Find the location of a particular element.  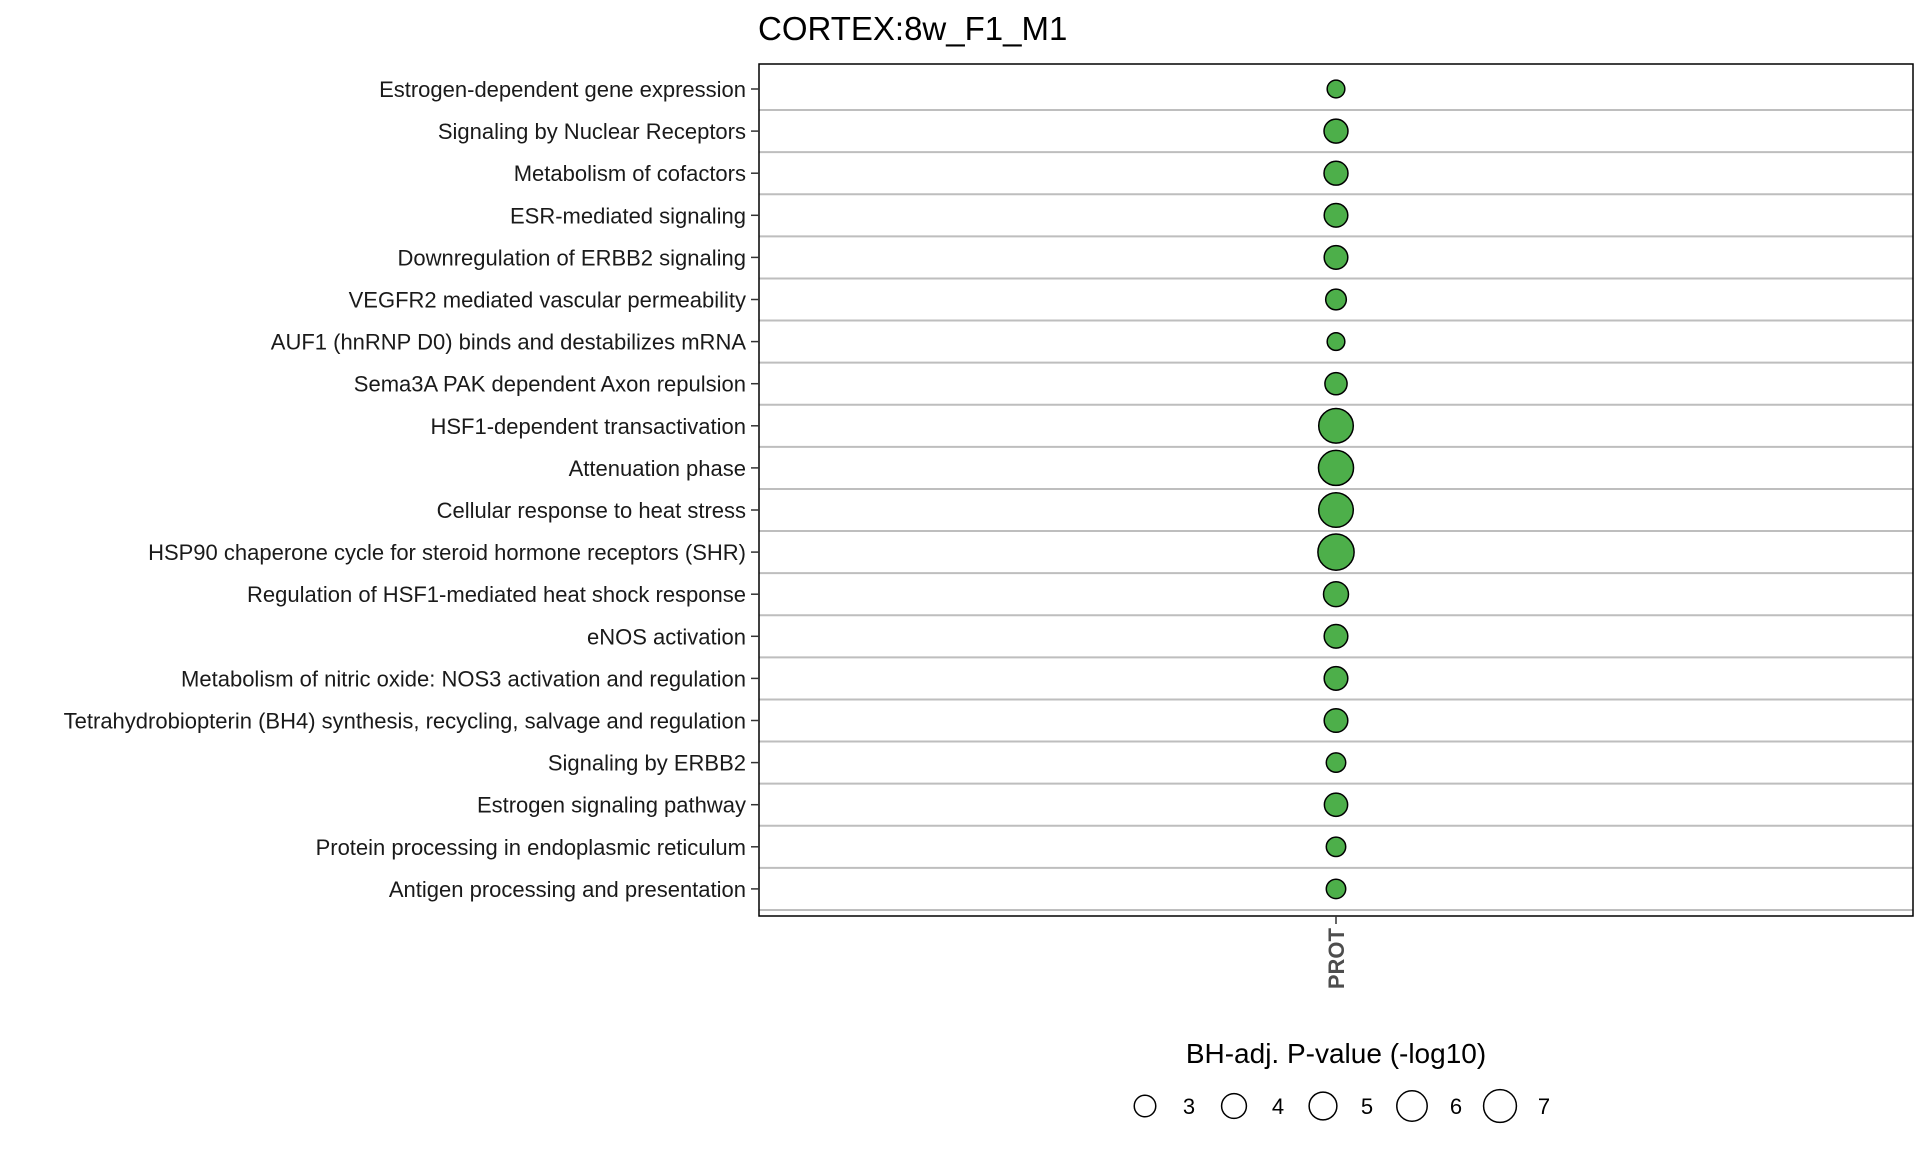

y-tick-label: Cellular response to heat stress is located at coordinates (591, 510).